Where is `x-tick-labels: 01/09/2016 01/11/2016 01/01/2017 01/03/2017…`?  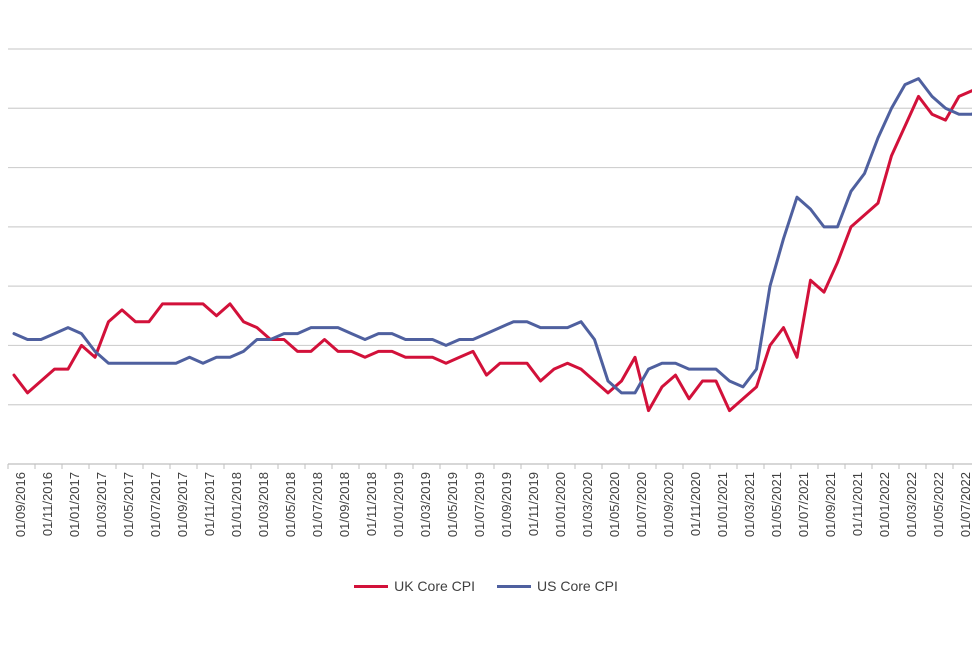 x-tick-labels: 01/09/2016 01/11/2016 01/01/2017 01/03/2017… is located at coordinates (492, 504).